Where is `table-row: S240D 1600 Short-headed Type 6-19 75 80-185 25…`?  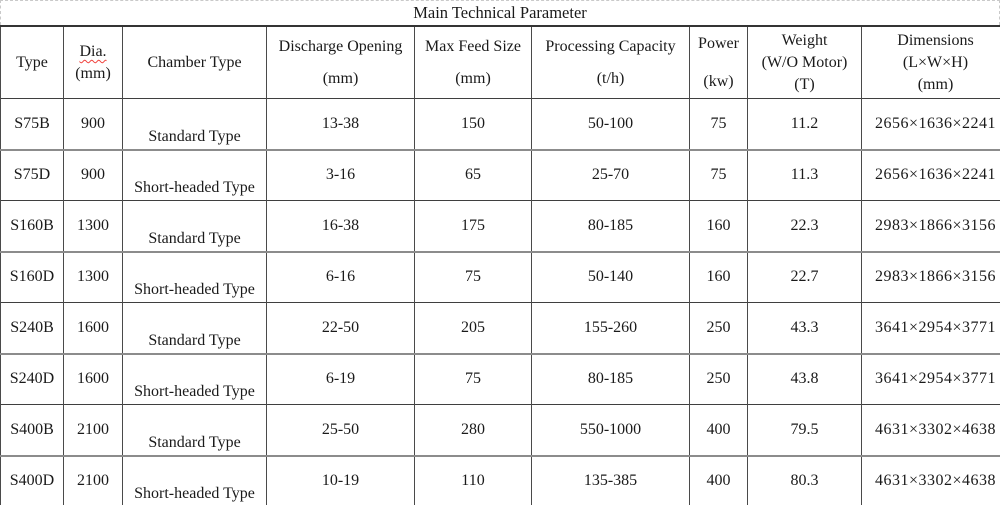
table-row: S240D 1600 Short-headed Type 6-19 75 80-185 25… is located at coordinates (500, 379).